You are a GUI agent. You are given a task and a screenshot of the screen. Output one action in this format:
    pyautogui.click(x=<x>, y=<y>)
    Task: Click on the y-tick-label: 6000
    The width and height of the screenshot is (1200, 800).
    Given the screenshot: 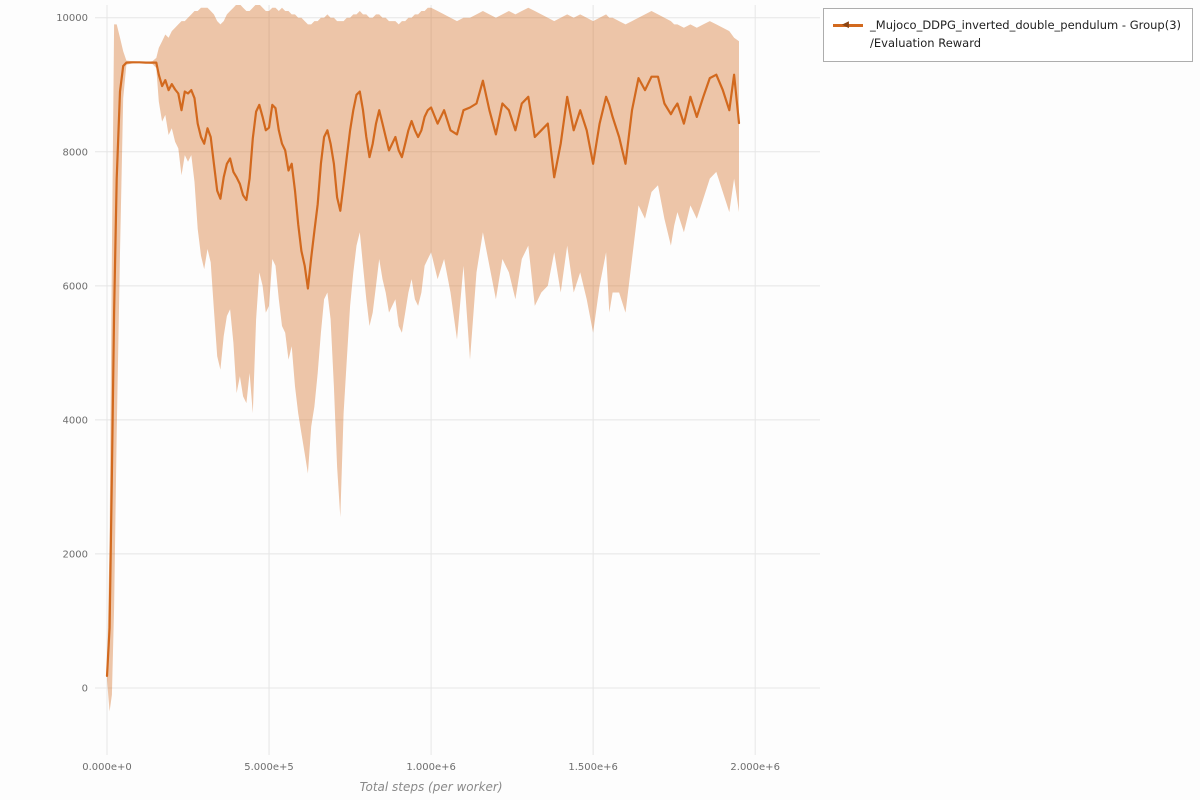 What is the action you would take?
    pyautogui.click(x=75, y=286)
    